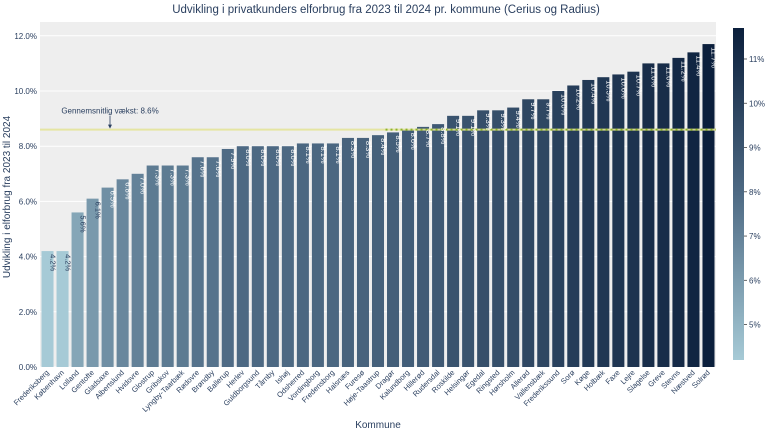 This screenshot has height=433, width=770. Describe the element at coordinates (458, 127) in the screenshot. I see `data-label: 9.1%` at that location.